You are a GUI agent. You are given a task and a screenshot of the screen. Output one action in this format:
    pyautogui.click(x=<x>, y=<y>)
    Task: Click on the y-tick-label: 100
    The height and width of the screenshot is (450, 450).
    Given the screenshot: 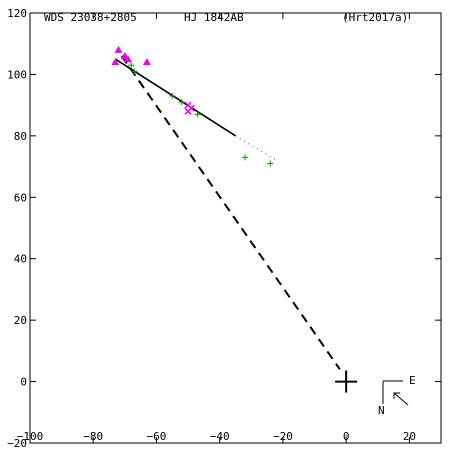 What is the action you would take?
    pyautogui.click(x=17, y=74)
    